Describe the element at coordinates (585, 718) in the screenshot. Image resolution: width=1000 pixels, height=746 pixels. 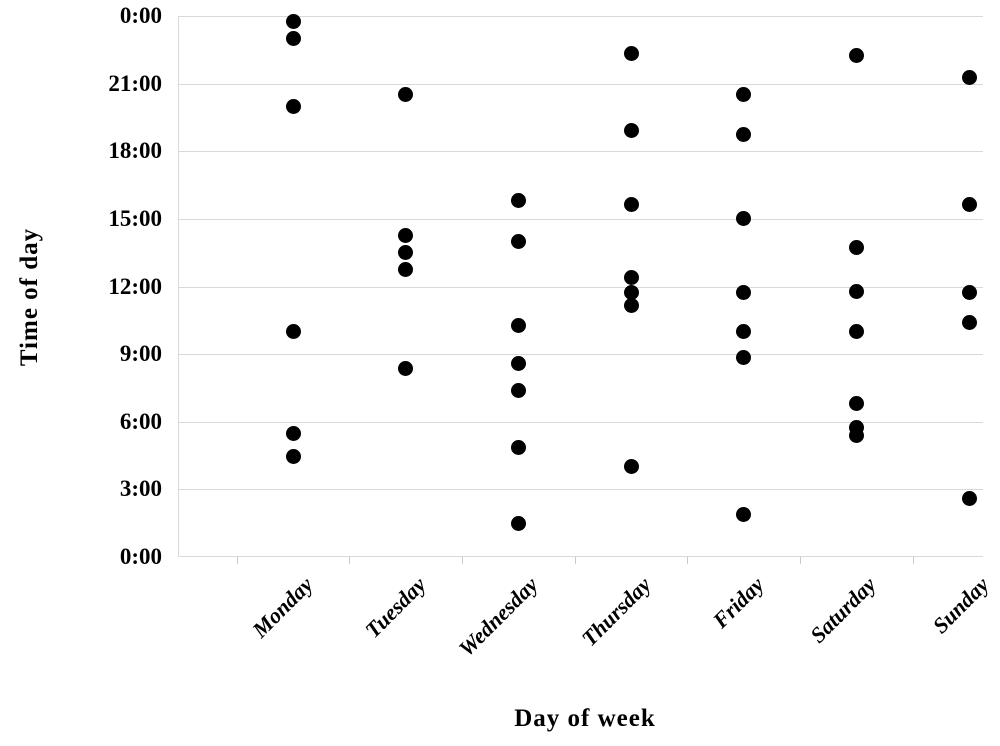
I see `x-axis-title: Day of week` at that location.